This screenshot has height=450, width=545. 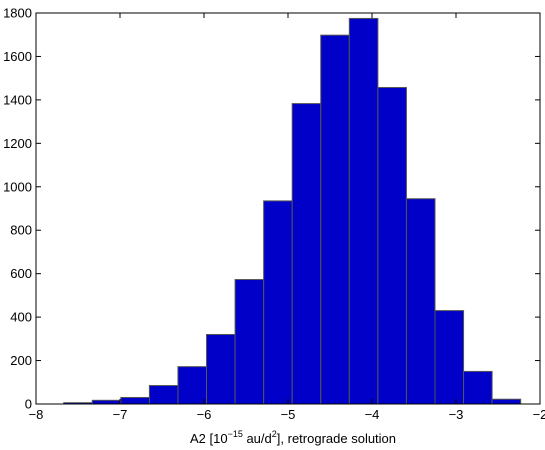 I want to click on x-tick-label: −2, so click(x=539, y=414).